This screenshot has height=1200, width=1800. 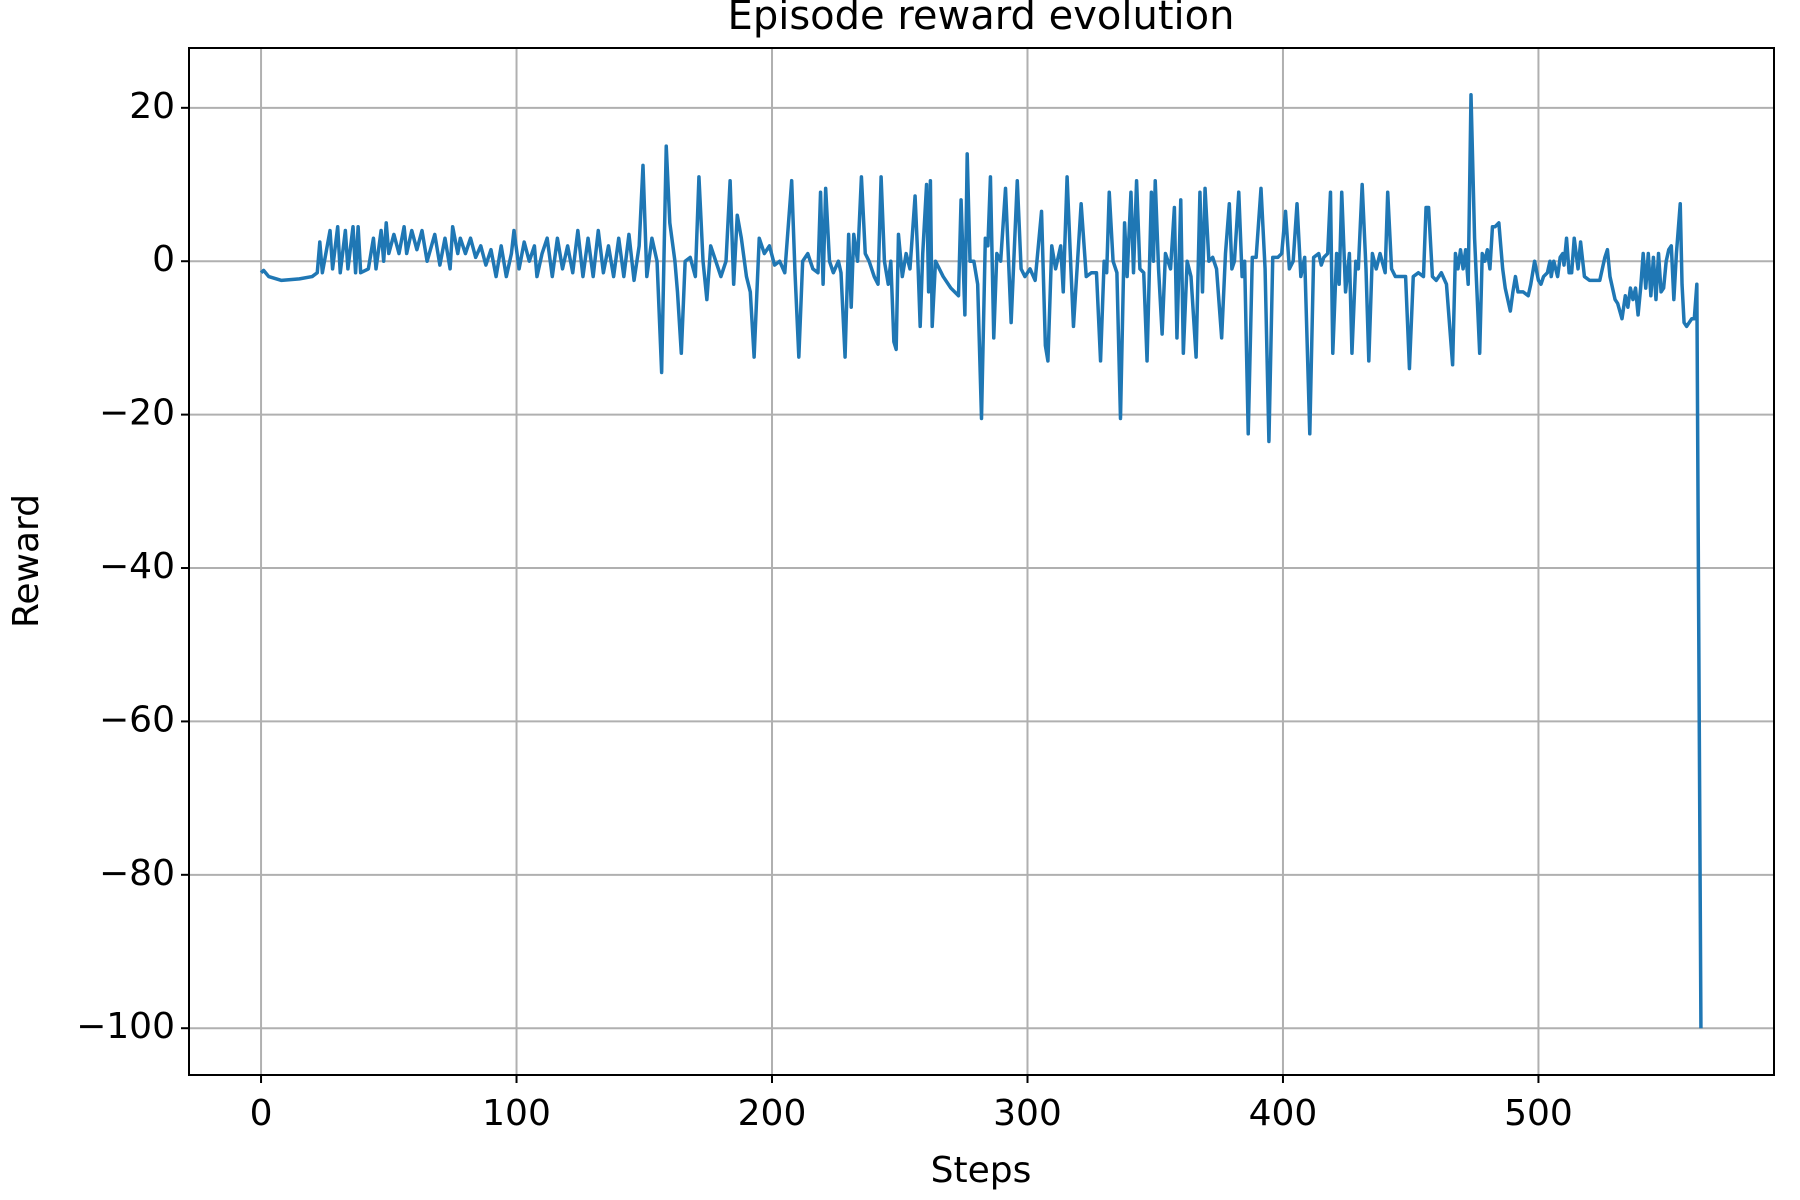 What do you see at coordinates (981, 1170) in the screenshot?
I see `x-axis-label: Steps` at bounding box center [981, 1170].